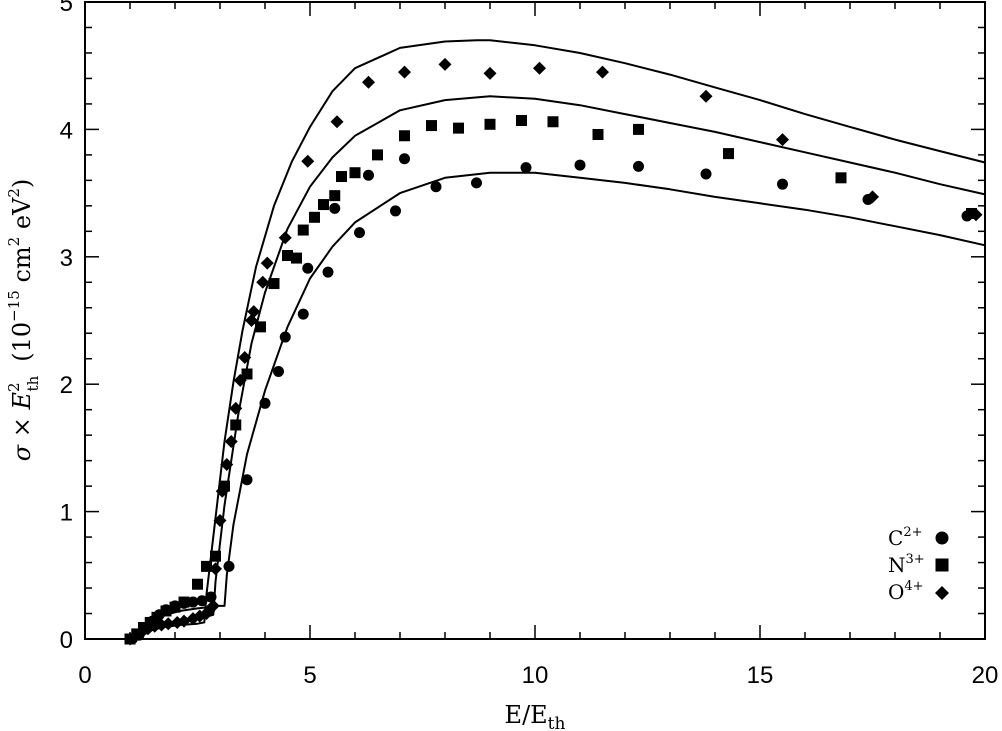 The width and height of the screenshot is (1002, 731). Describe the element at coordinates (760, 675) in the screenshot. I see `x-tick-label: 15` at that location.